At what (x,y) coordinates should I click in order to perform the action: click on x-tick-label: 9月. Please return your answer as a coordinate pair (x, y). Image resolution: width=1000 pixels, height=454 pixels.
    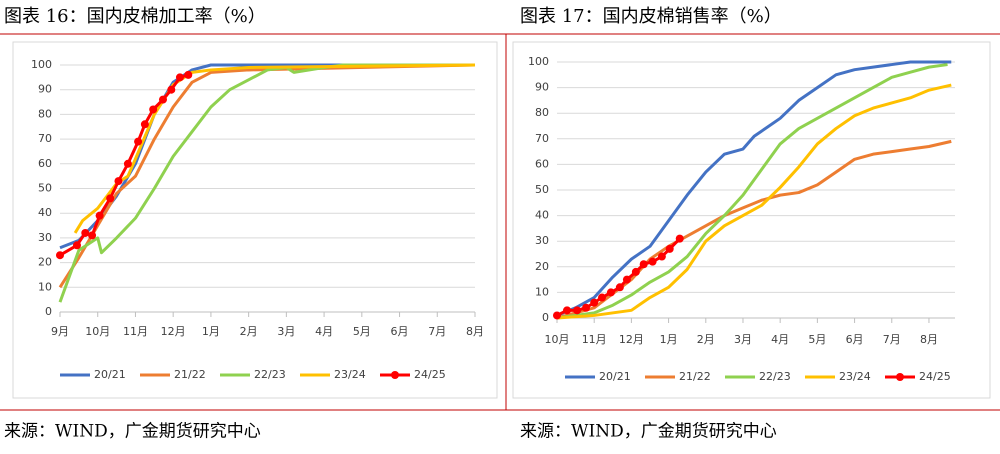
    Looking at the image, I should click on (60, 331).